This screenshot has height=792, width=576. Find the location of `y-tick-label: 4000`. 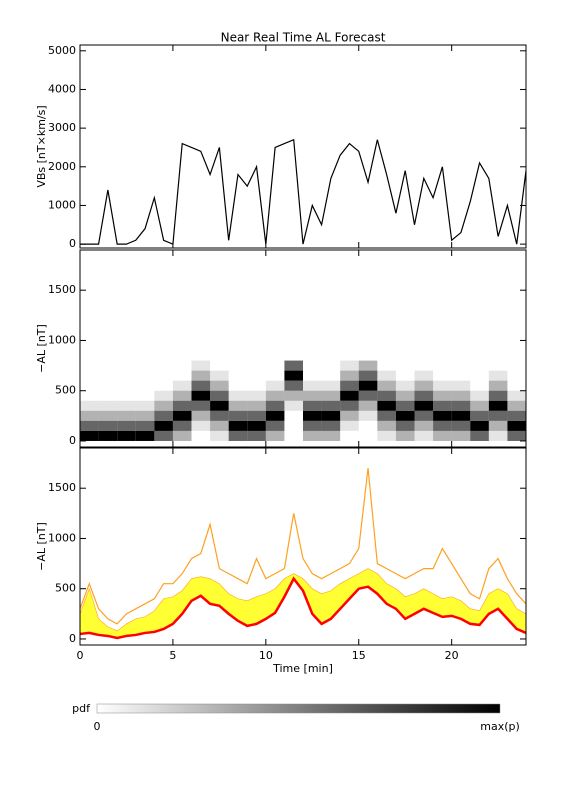

y-tick-label: 4000 is located at coordinates (62, 88).